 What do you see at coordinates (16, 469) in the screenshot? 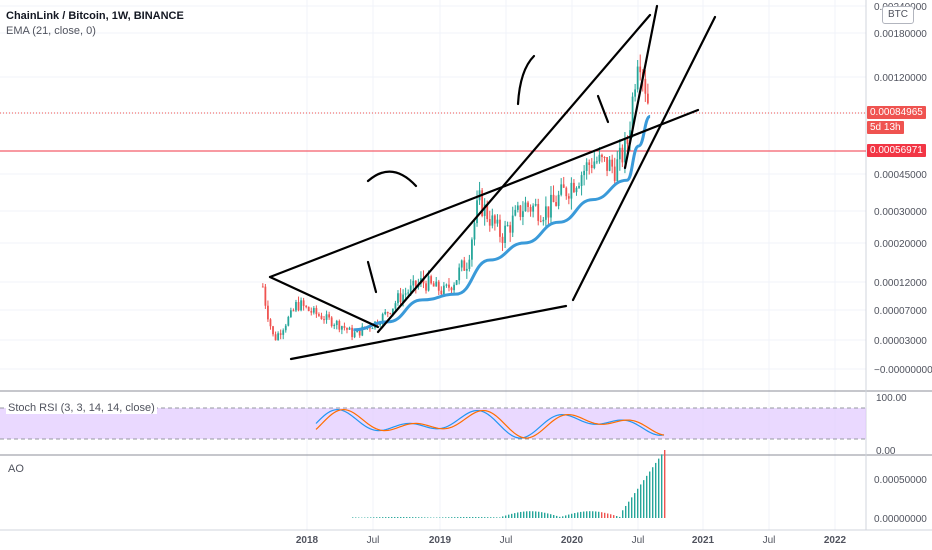
I see `ao-legend: AO` at bounding box center [16, 469].